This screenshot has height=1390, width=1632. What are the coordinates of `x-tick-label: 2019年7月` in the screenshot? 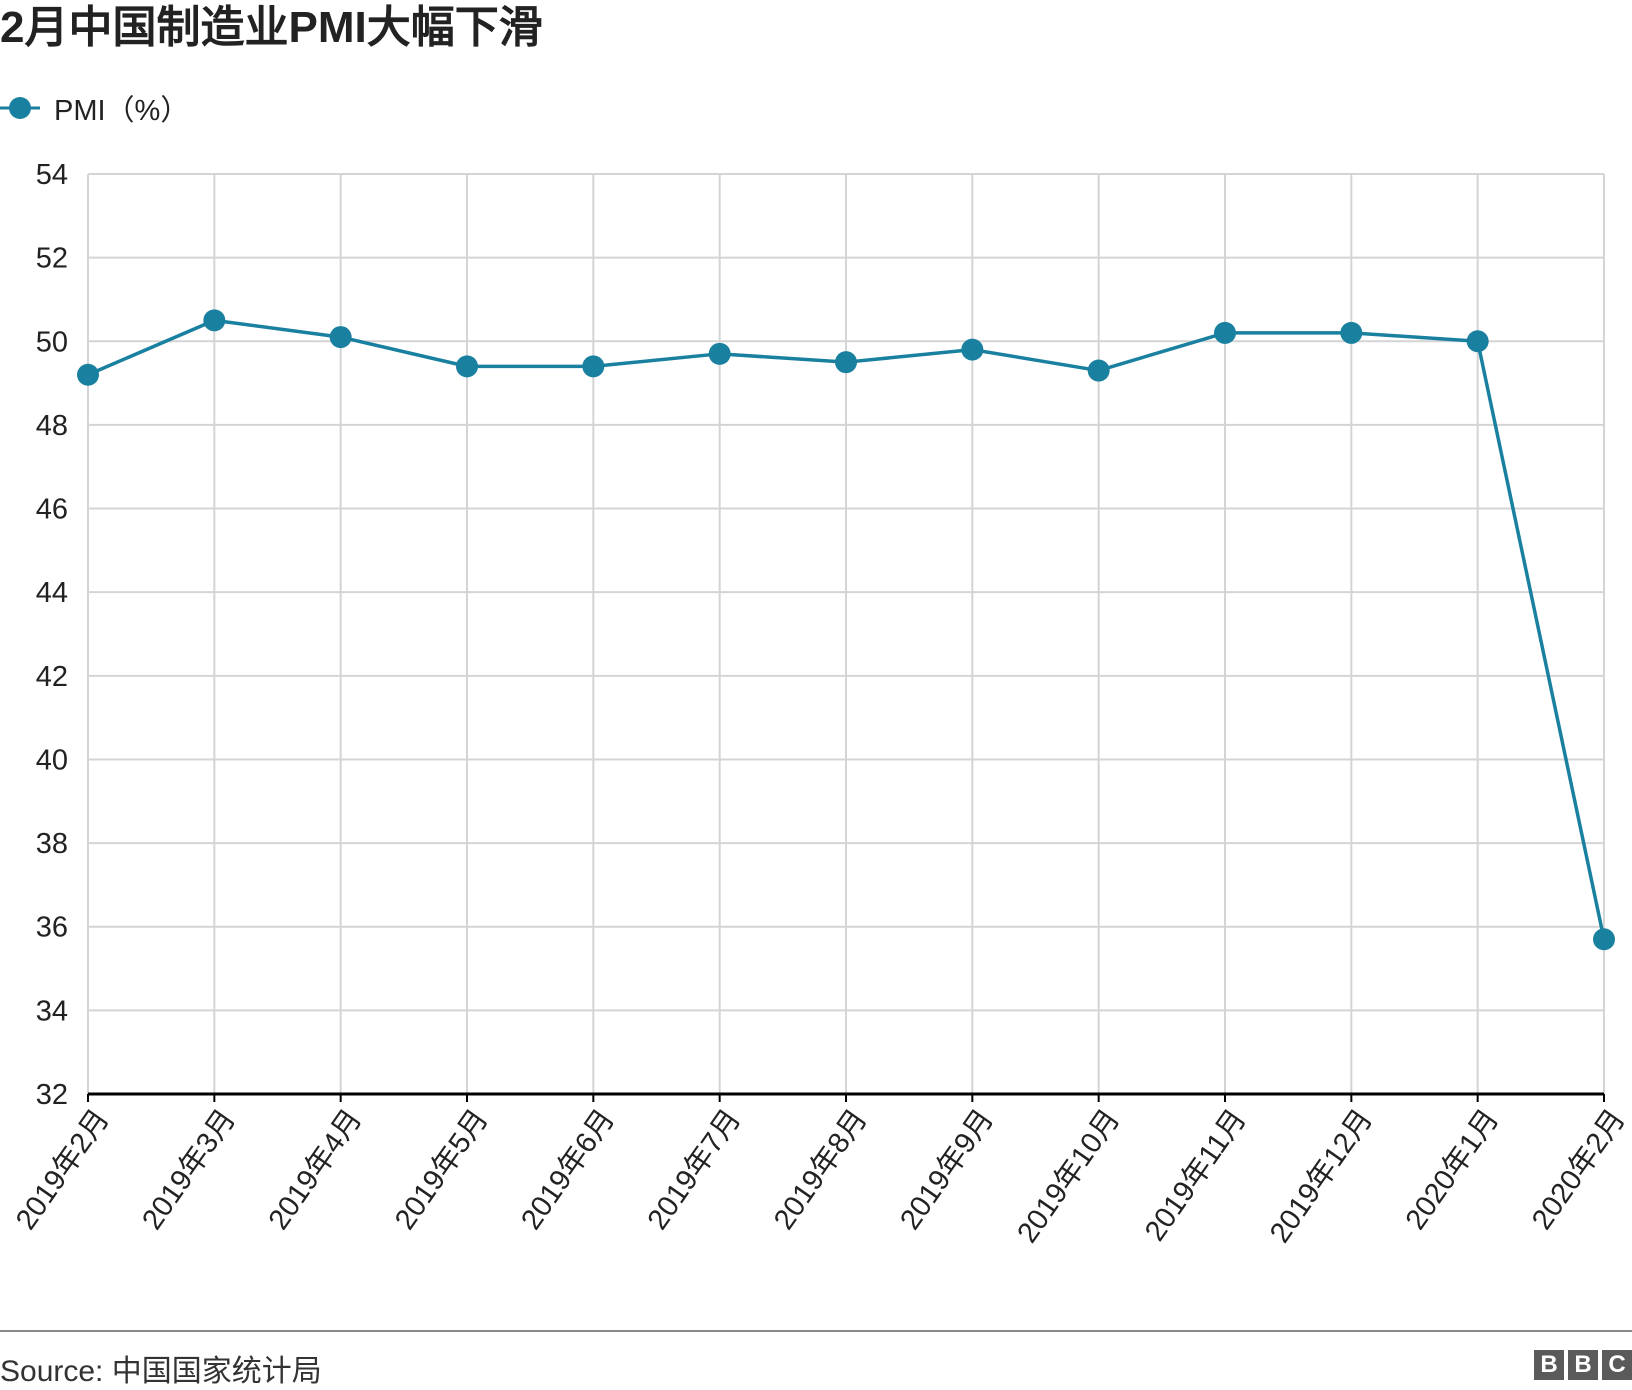 It's located at (694, 1169).